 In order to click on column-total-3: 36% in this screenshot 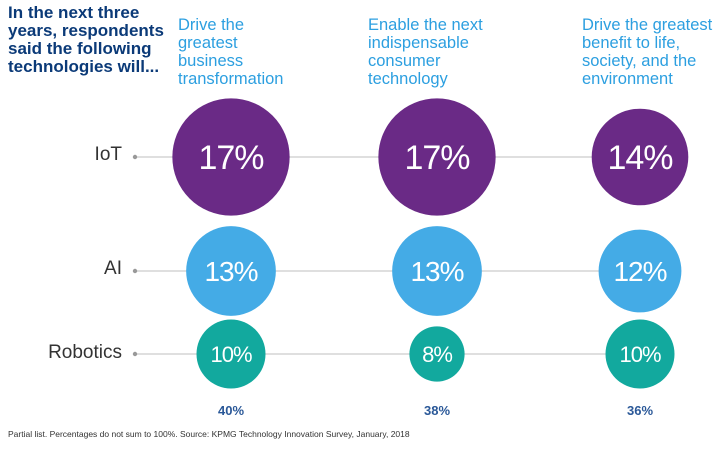, I will do `click(640, 410)`.